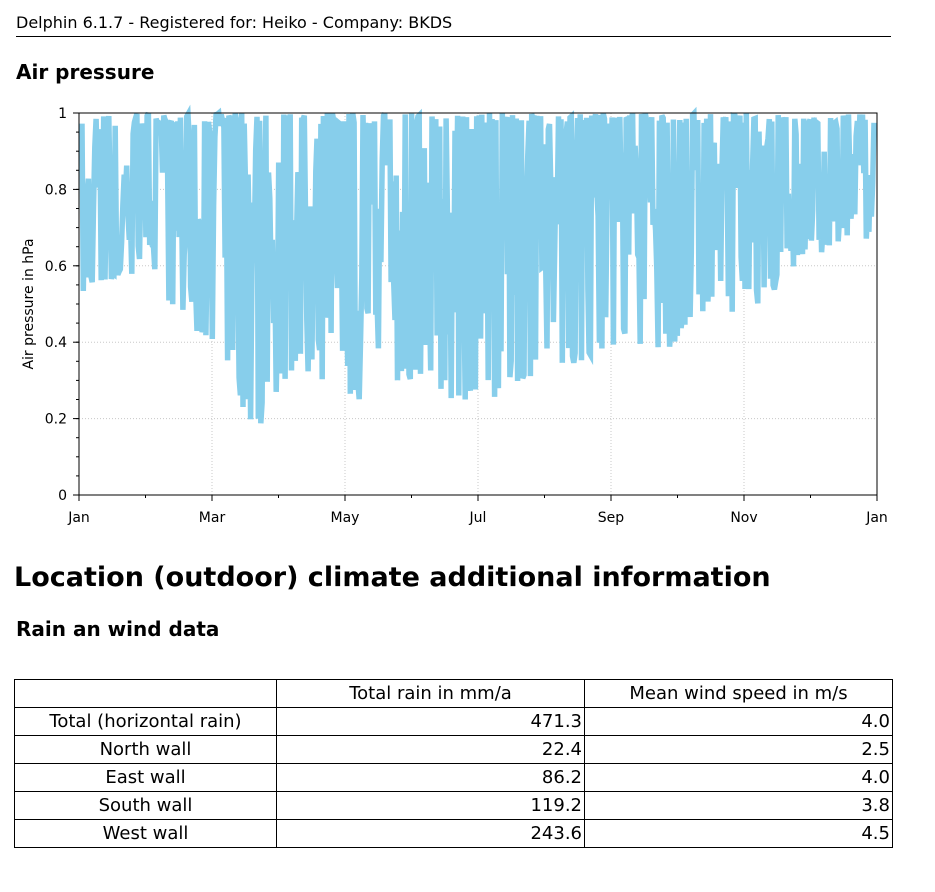 The height and width of the screenshot is (892, 935). I want to click on table-row: East wall 86.2 4.0, so click(453, 777).